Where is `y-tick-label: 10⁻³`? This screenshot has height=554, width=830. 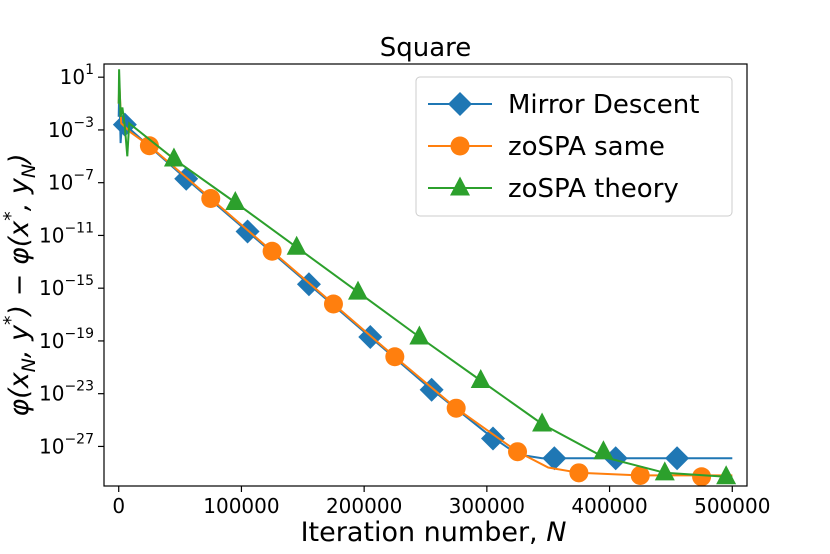 y-tick-label: 10⁻³ is located at coordinates (71, 128).